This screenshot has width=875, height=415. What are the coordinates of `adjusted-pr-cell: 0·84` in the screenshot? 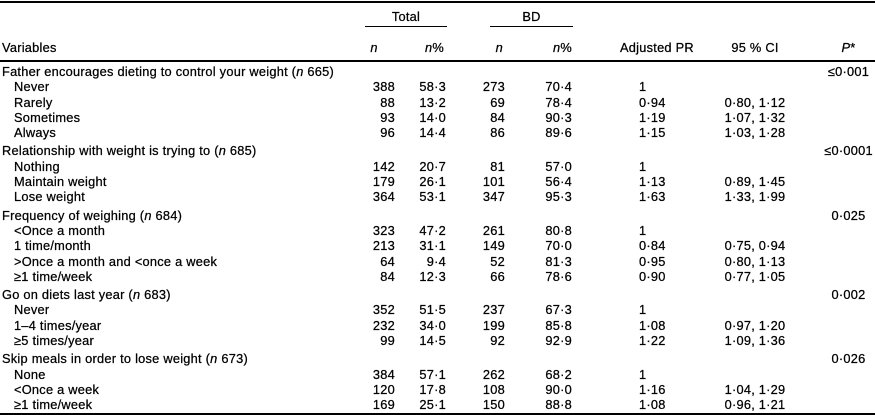 It's located at (652, 246).